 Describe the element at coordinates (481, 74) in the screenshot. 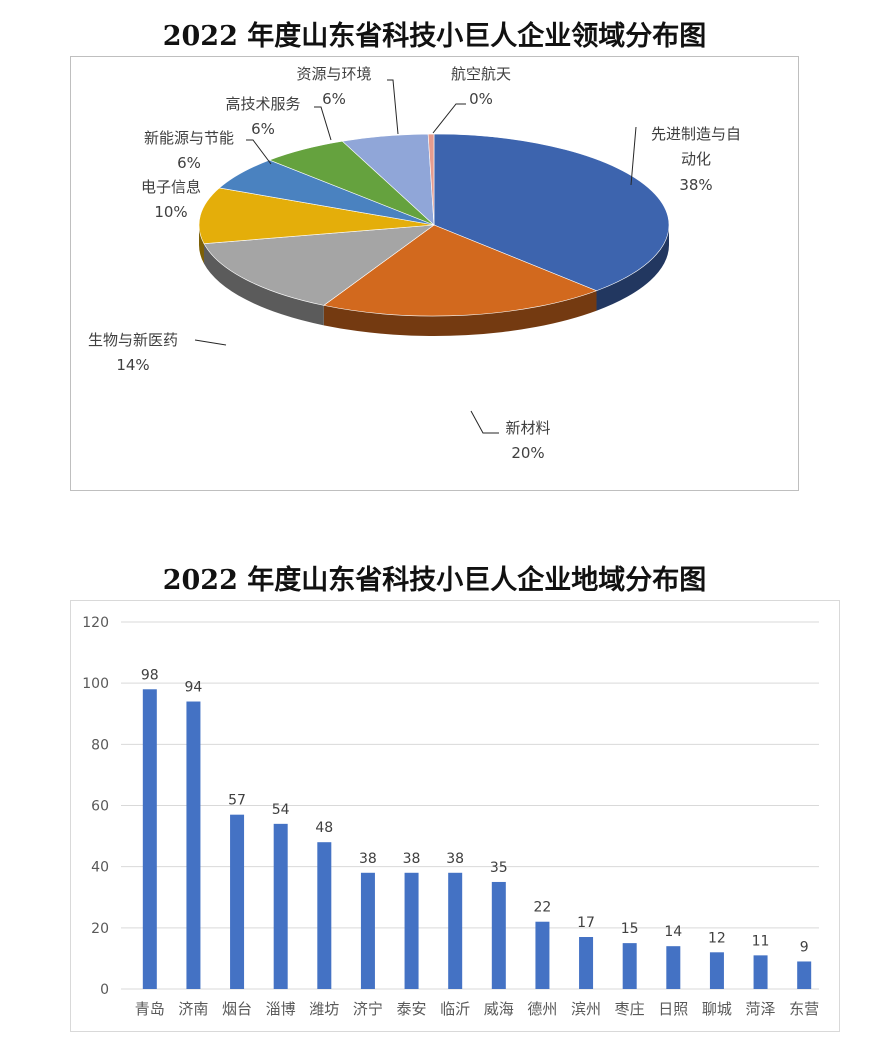

I see `pie-label-7: 航空航天` at that location.